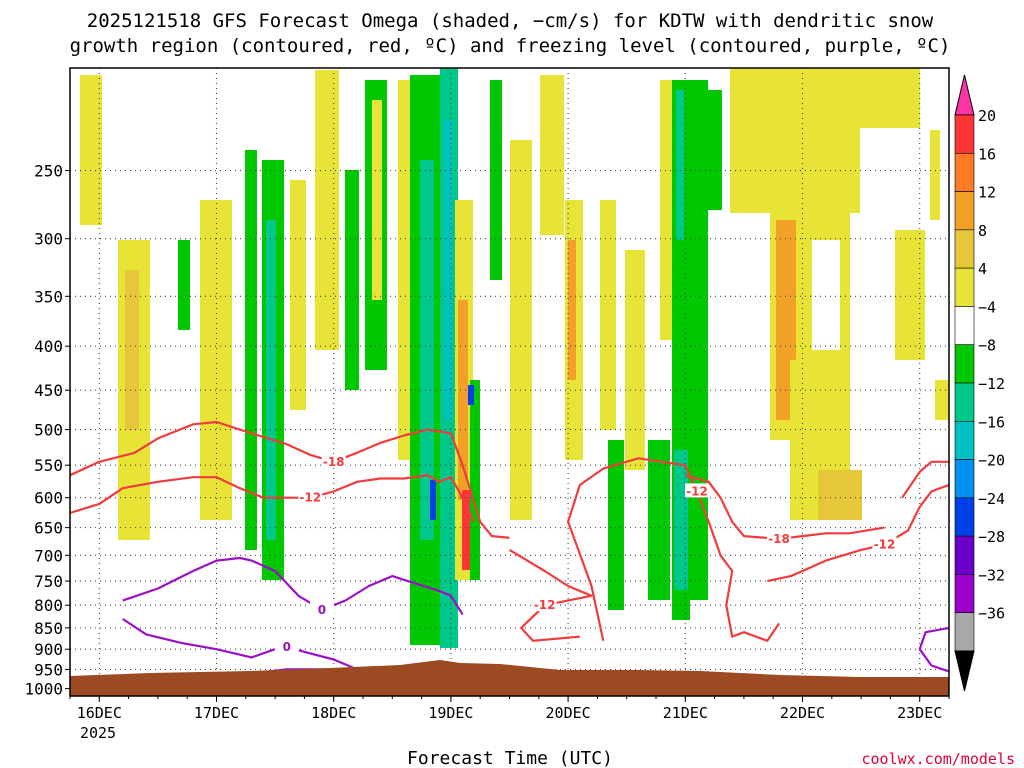 This screenshot has height=768, width=1024. I want to click on colorbar-label: 8, so click(982, 231).